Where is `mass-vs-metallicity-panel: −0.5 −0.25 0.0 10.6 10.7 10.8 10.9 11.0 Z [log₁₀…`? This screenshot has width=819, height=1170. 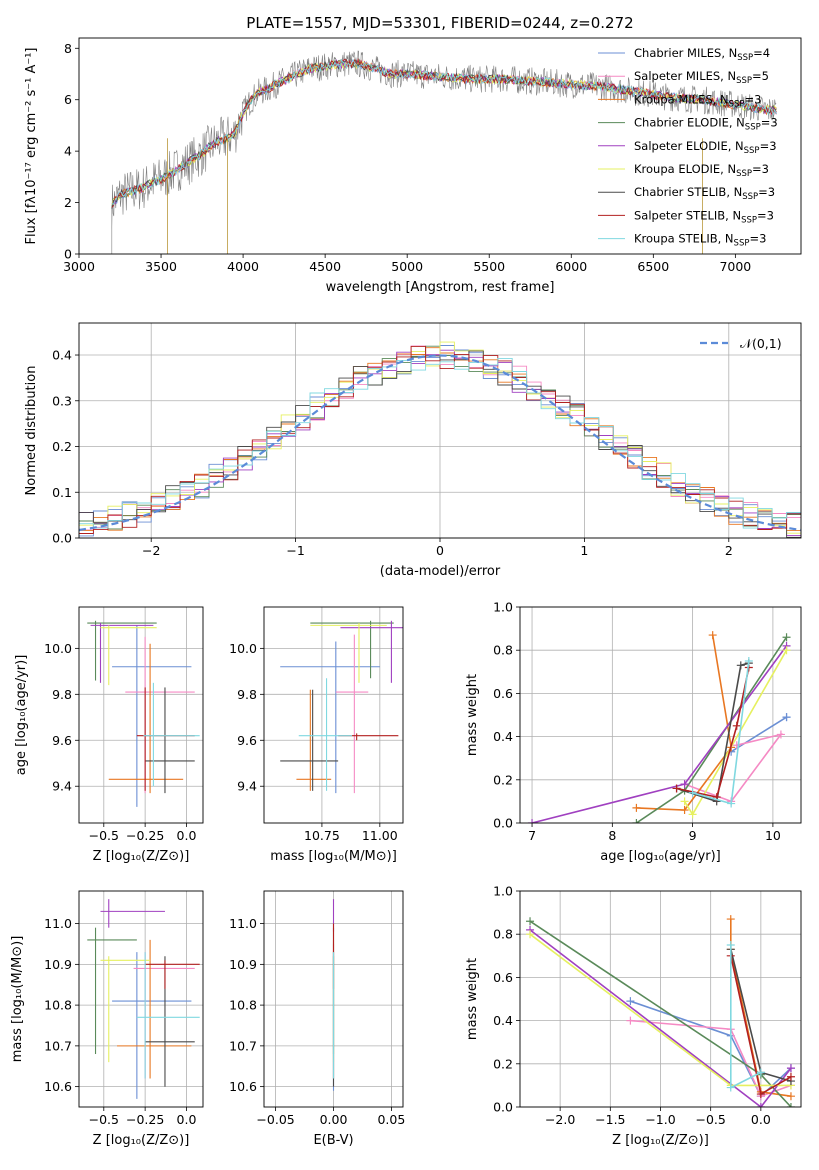 mass-vs-metallicity-panel: −0.5 −0.25 0.0 10.6 10.7 10.8 10.9 11.0 Z [log₁₀… is located at coordinates (107, 1019).